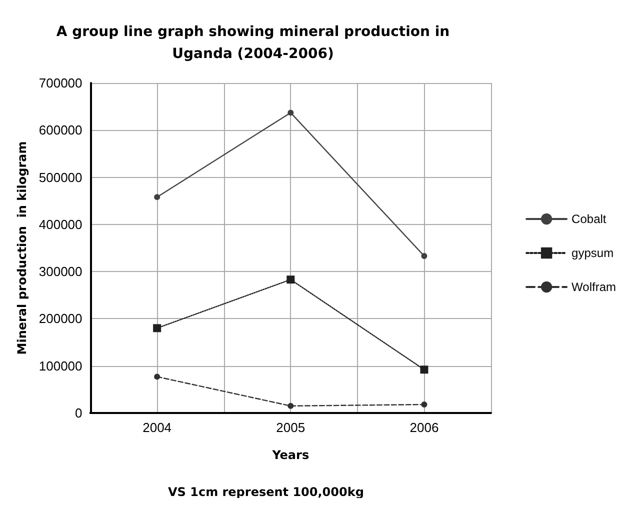 The width and height of the screenshot is (634, 506). Describe the element at coordinates (424, 427) in the screenshot. I see `x-tick-label: 2006` at that location.